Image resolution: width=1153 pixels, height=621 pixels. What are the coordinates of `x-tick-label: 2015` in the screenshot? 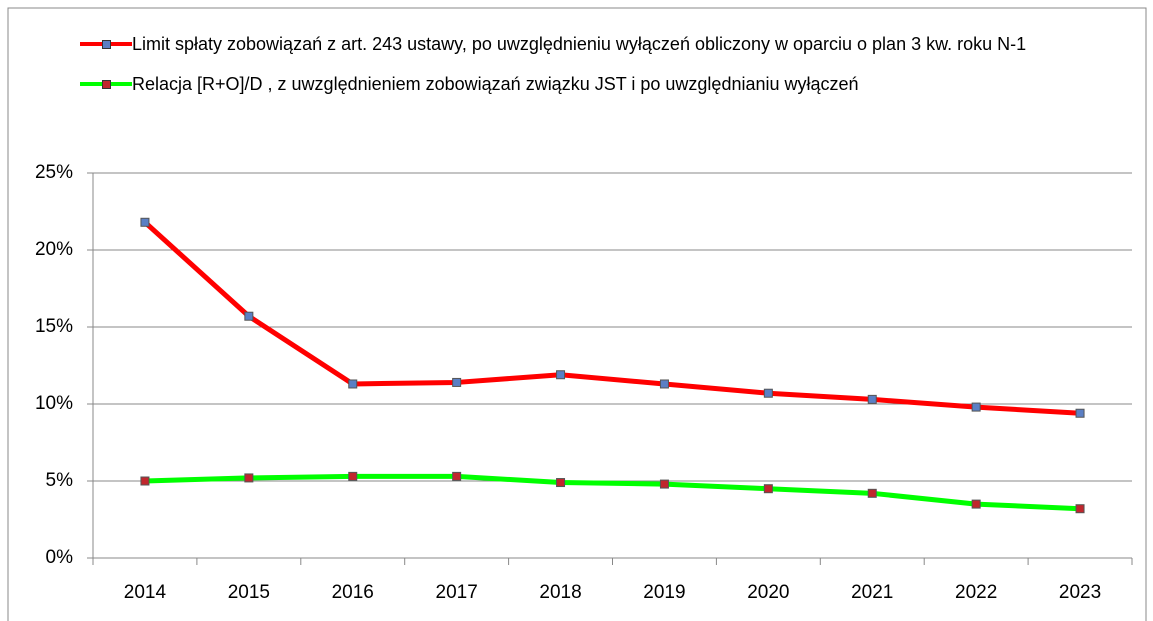 It's located at (249, 592).